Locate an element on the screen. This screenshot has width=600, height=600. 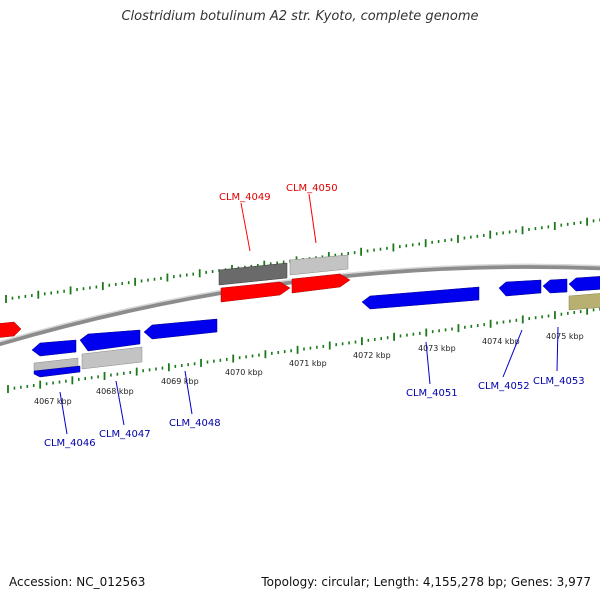
tick-track-upper is located at coordinates (302, 260).